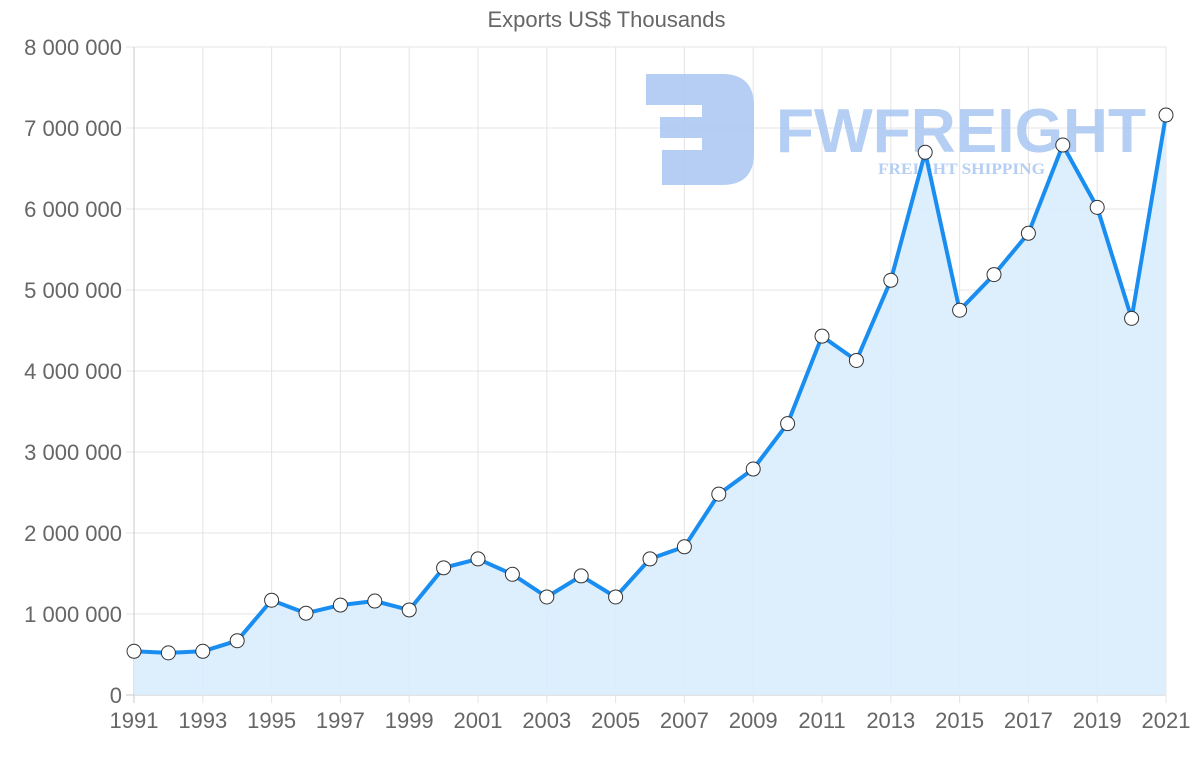  Describe the element at coordinates (478, 720) in the screenshot. I see `x-tick-label: 2001` at that location.